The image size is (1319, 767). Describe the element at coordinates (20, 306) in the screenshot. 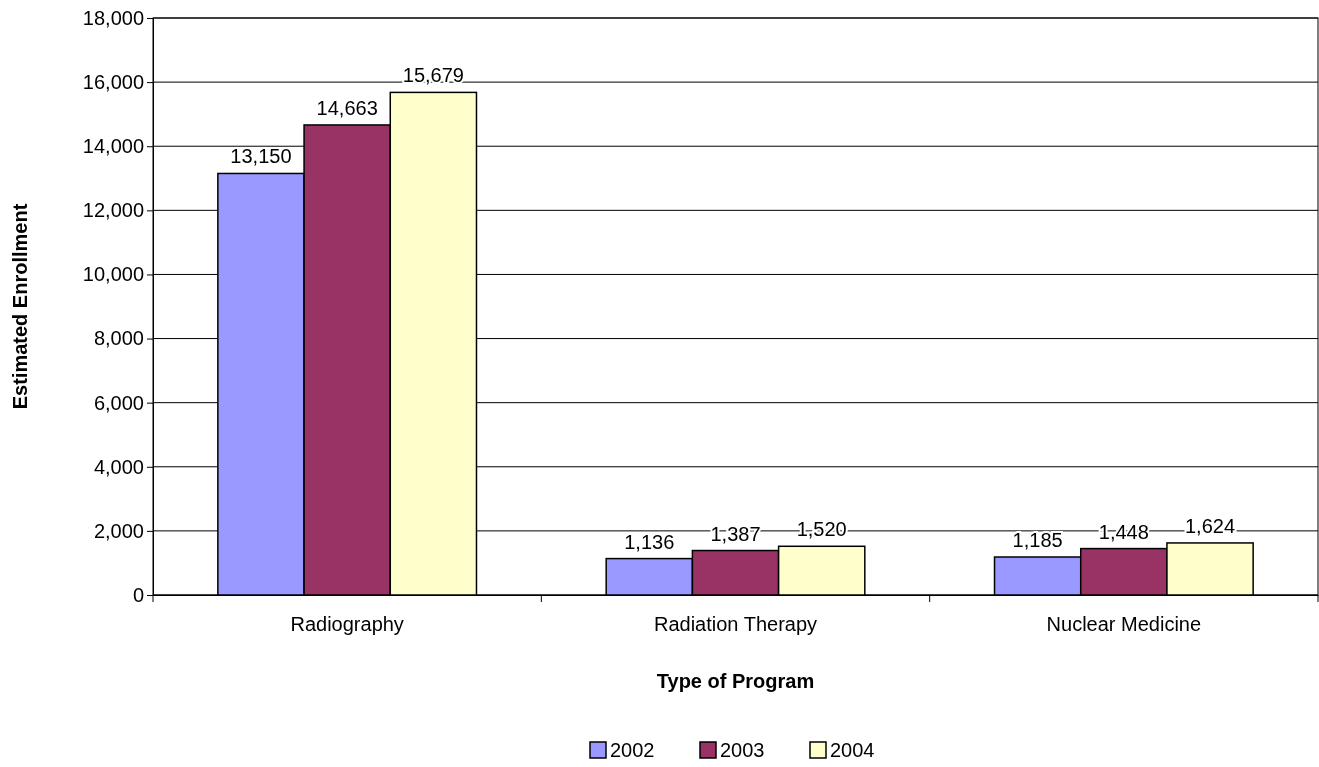

I see `y-axis-title: Estimated Enrollment` at that location.